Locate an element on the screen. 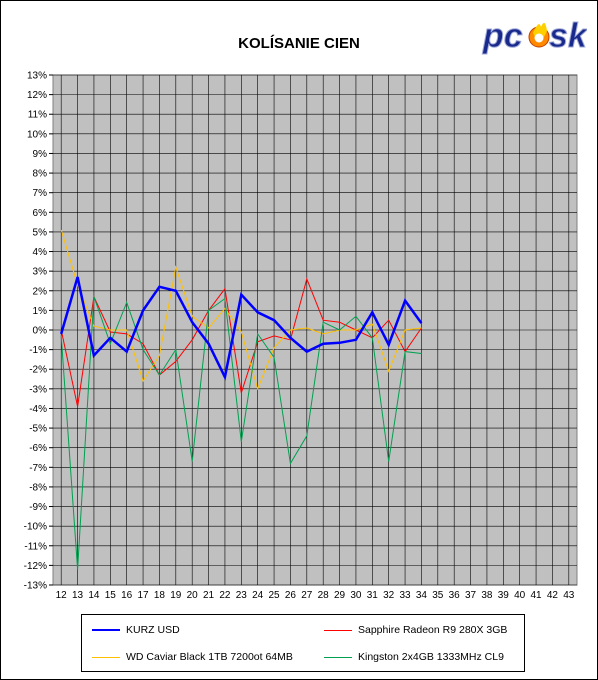 The width and height of the screenshot is (598, 680). legend-label: Sapphire Radeon R9 280X 3GB is located at coordinates (433, 630).